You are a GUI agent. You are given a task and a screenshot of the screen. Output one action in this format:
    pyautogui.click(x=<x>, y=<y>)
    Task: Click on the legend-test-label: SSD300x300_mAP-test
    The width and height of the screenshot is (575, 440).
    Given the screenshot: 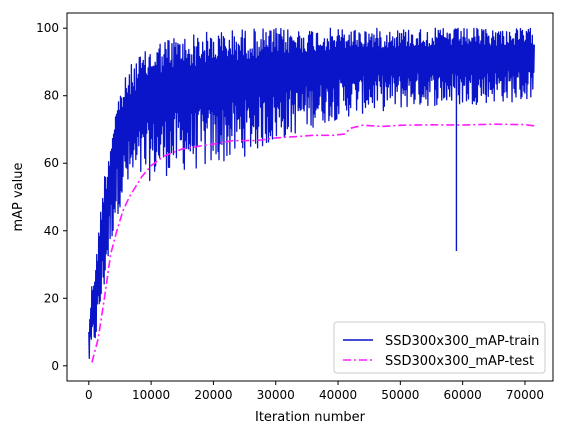 What is the action you would take?
    pyautogui.click(x=459, y=361)
    